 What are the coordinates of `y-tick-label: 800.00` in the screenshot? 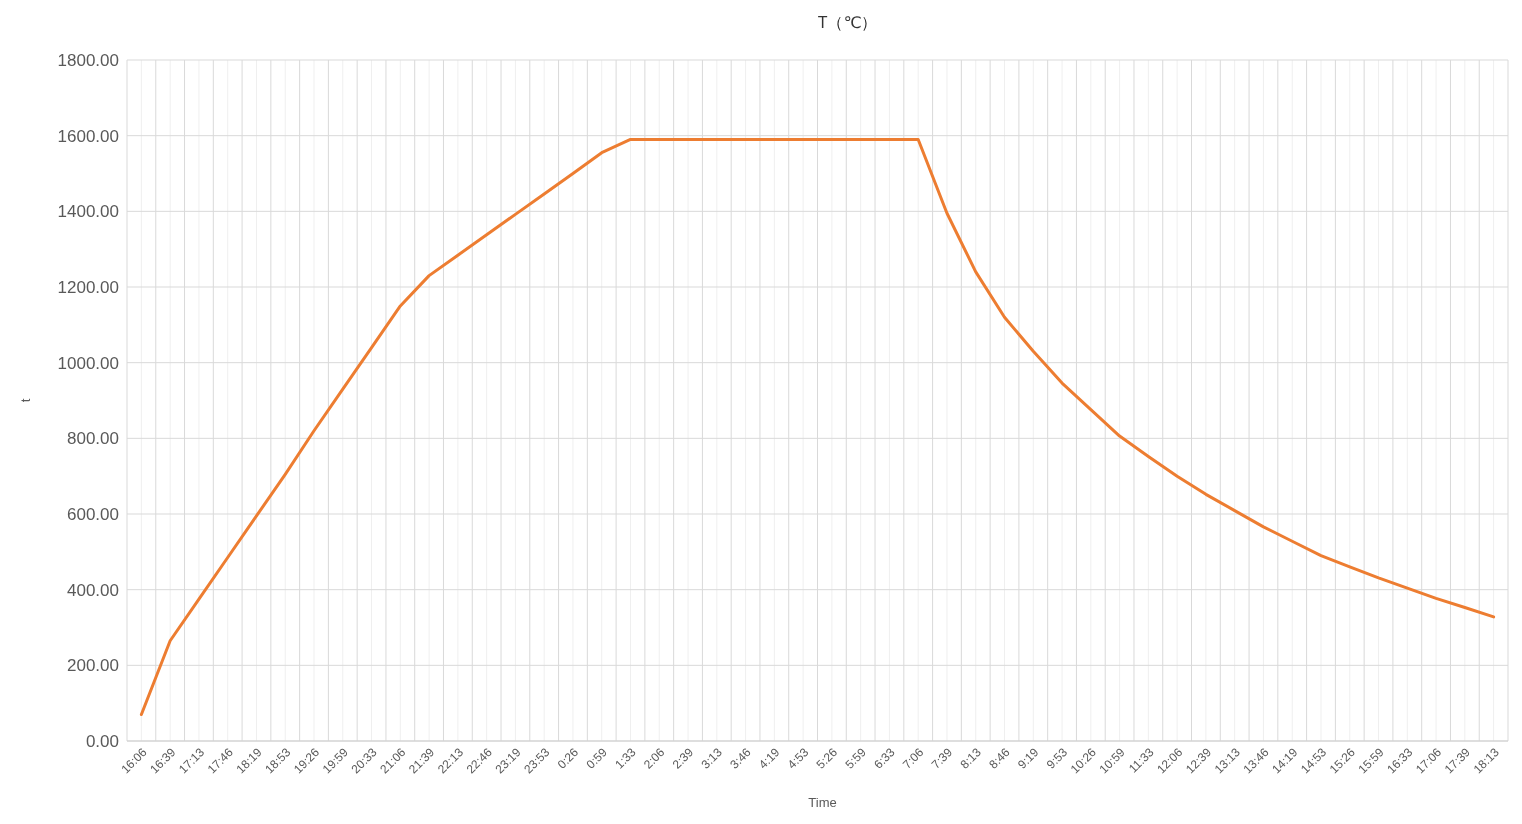 It's located at (93, 439).